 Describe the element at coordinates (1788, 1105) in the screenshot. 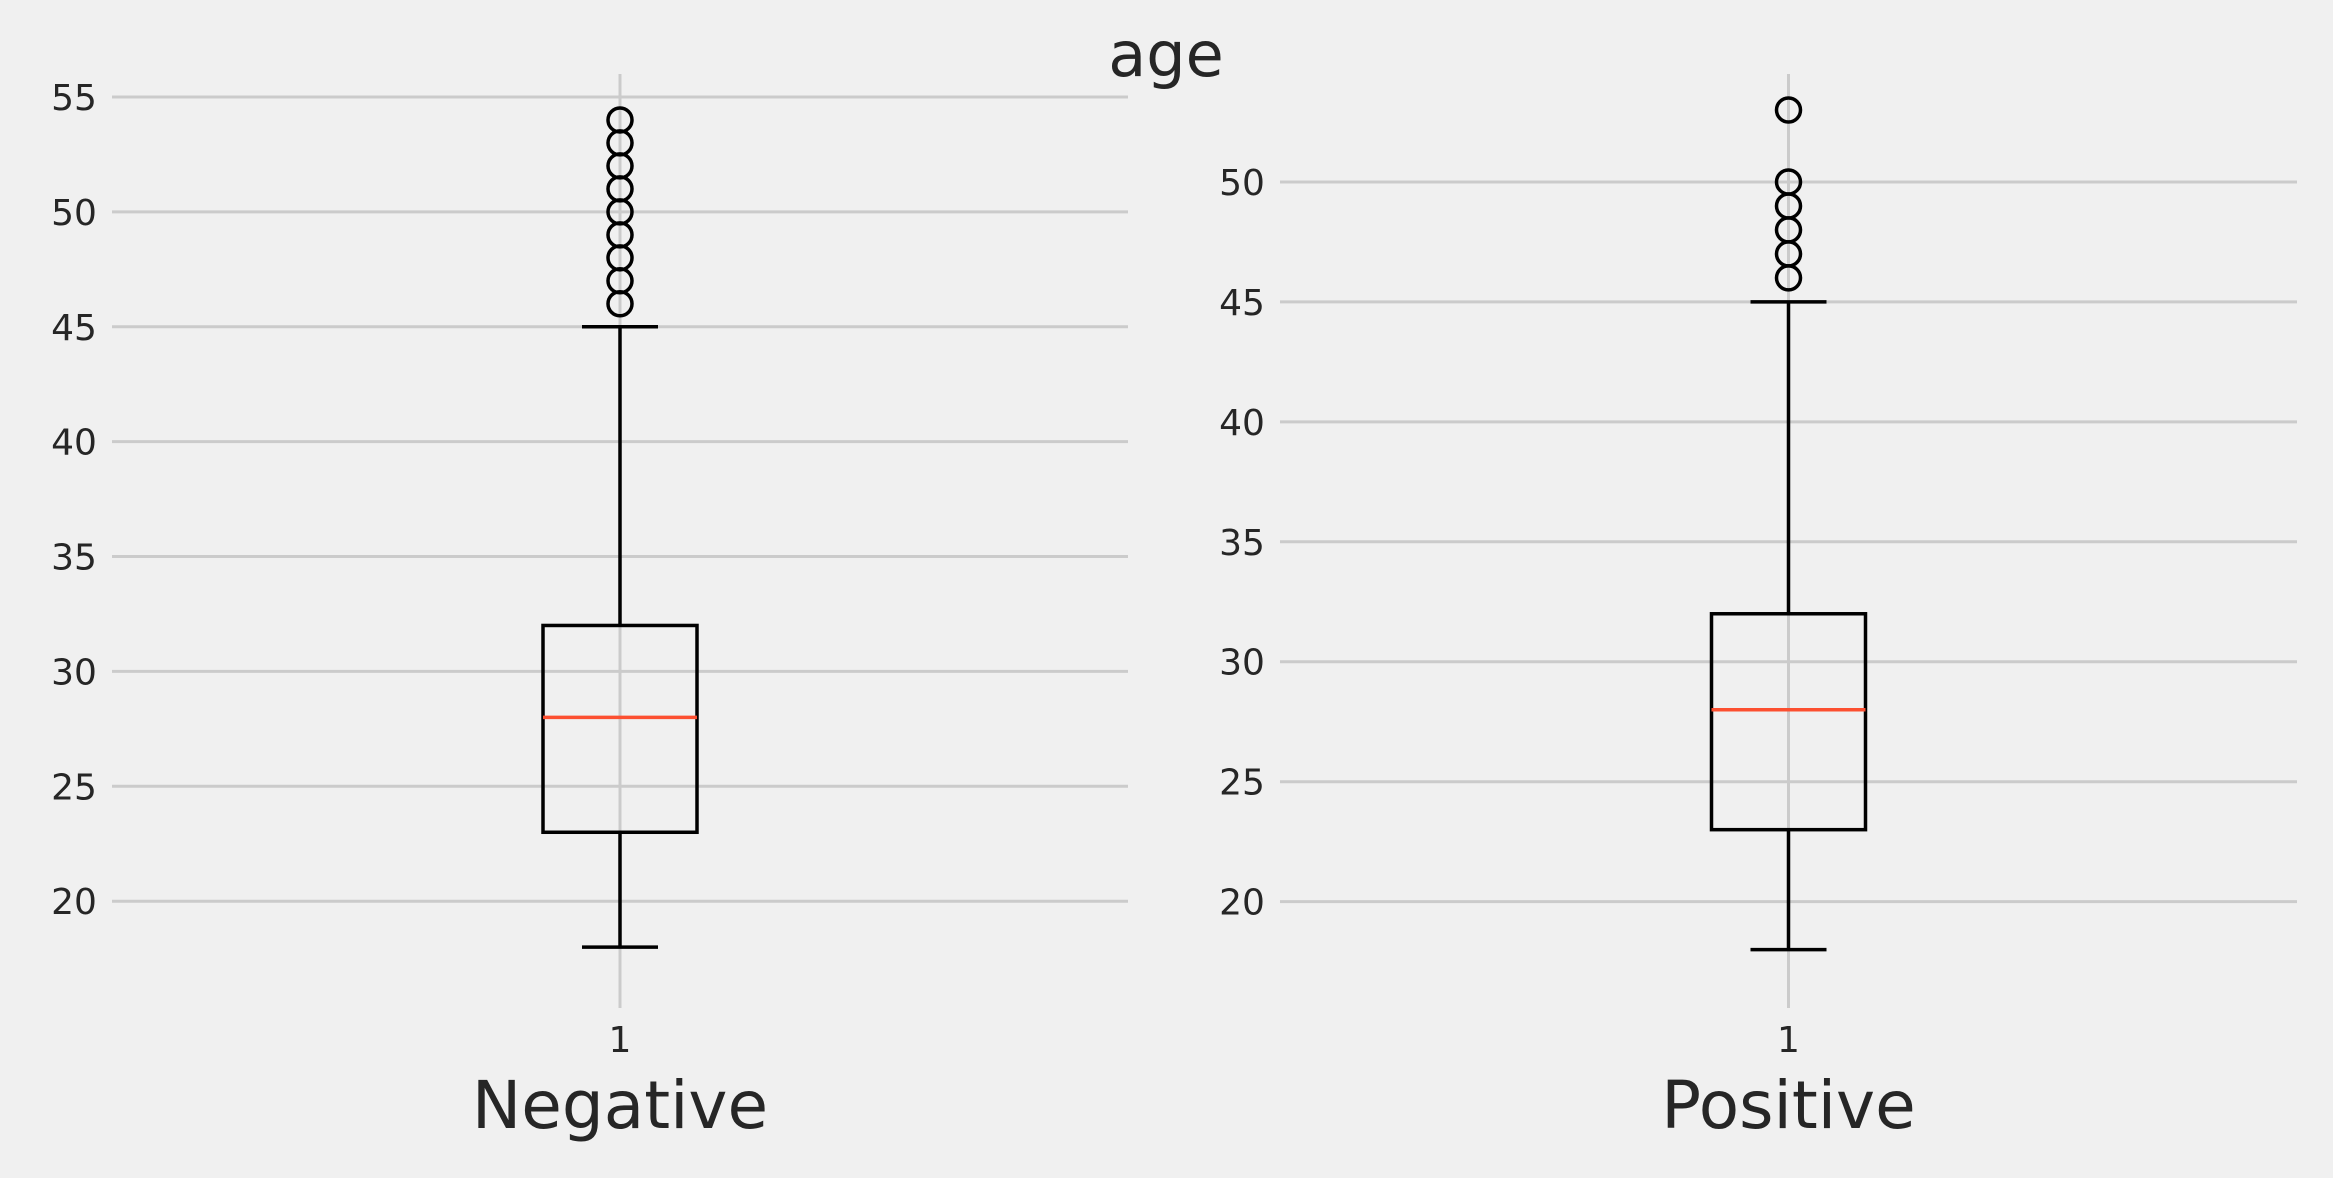

I see `x-axis-label: Positive` at that location.